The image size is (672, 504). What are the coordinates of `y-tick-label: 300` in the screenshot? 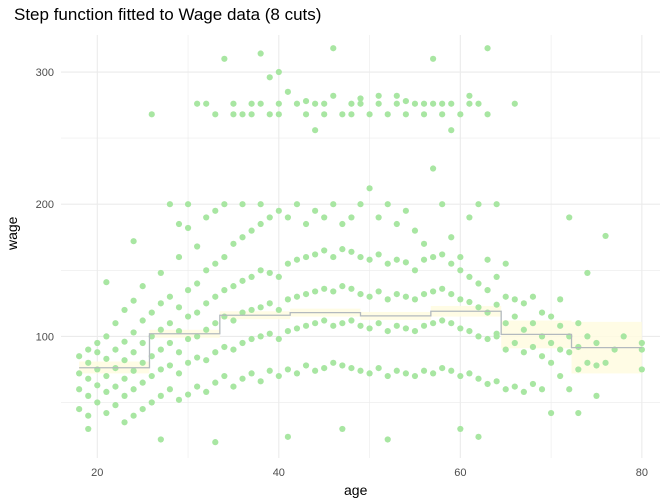 It's located at (45, 73).